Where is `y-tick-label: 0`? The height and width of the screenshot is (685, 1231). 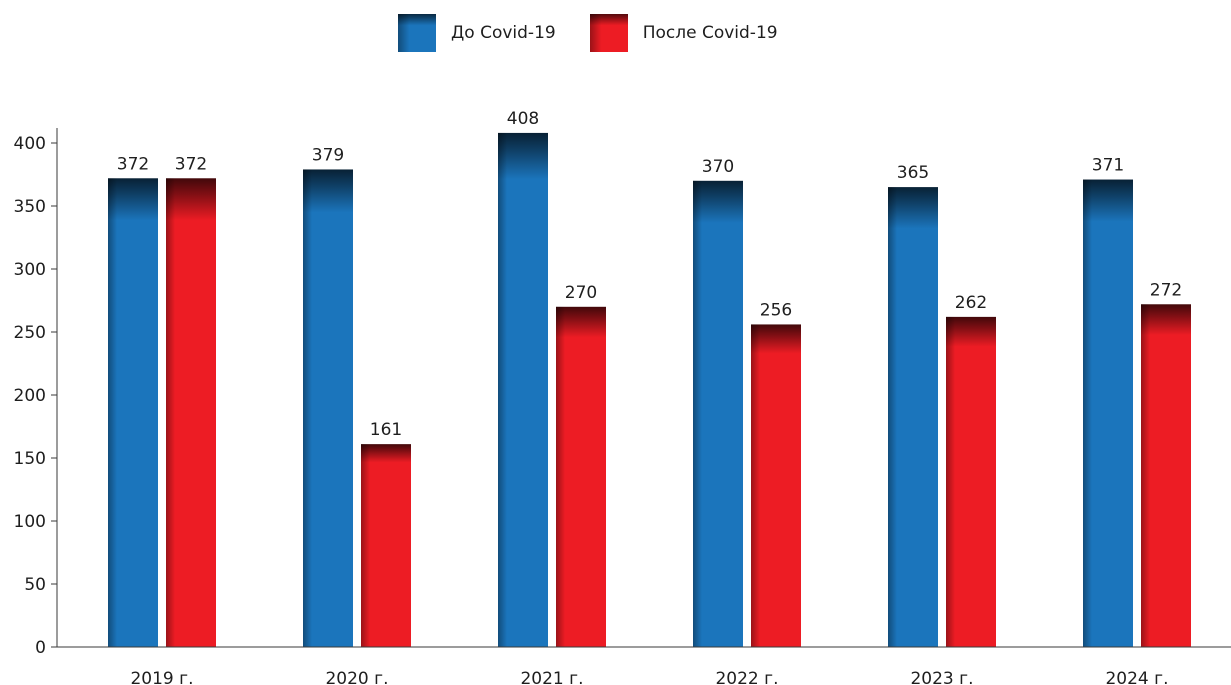 y-tick-label: 0 is located at coordinates (40, 648).